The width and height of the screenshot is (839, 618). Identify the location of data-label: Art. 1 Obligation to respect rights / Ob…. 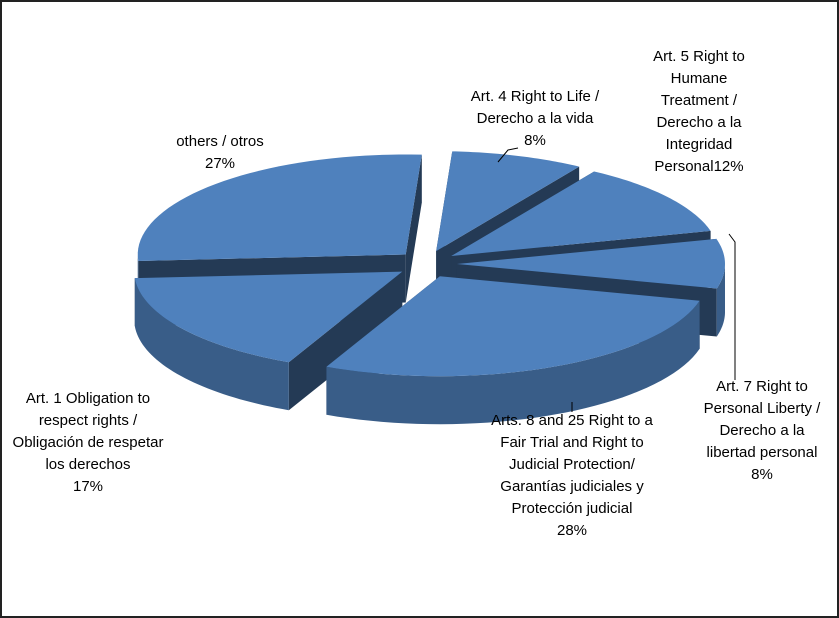
(88, 443).